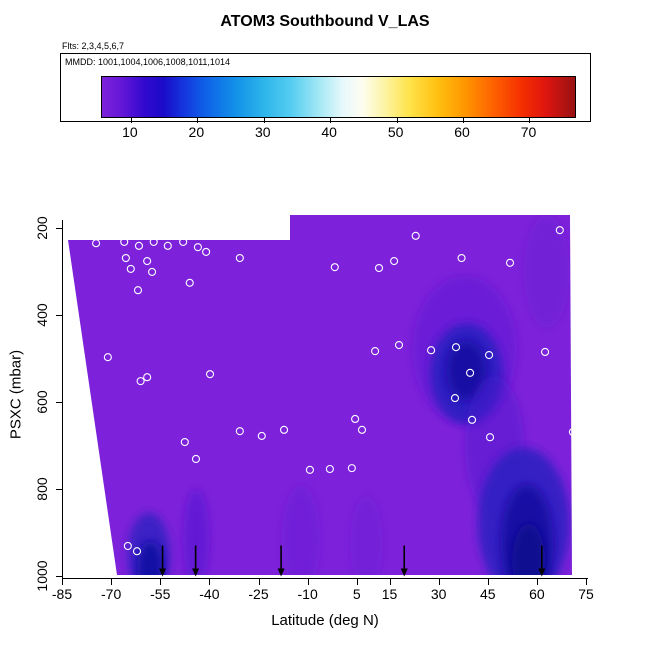 The height and width of the screenshot is (650, 650). What do you see at coordinates (16, 394) in the screenshot?
I see `y-axis-label: PSXC (mbar)` at bounding box center [16, 394].